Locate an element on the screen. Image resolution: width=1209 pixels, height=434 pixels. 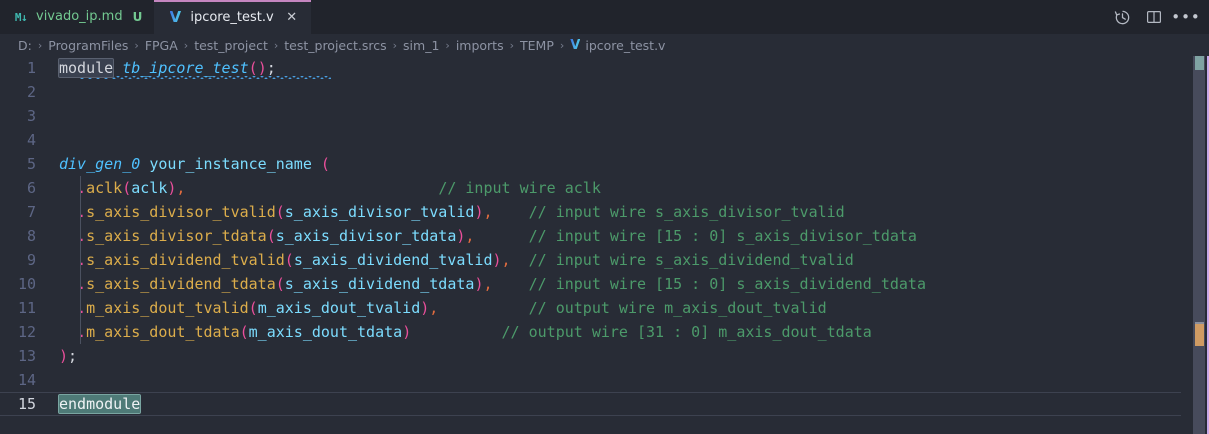
code-line: 14 is located at coordinates (590, 380).